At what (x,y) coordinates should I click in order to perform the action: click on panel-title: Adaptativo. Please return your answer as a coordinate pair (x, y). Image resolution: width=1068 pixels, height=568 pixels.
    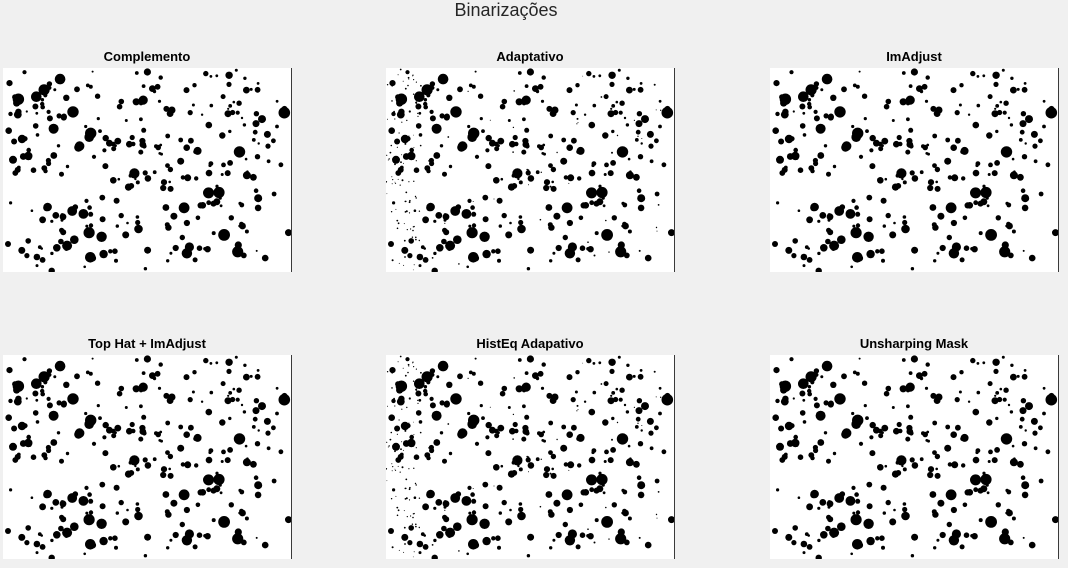
    Looking at the image, I should click on (530, 56).